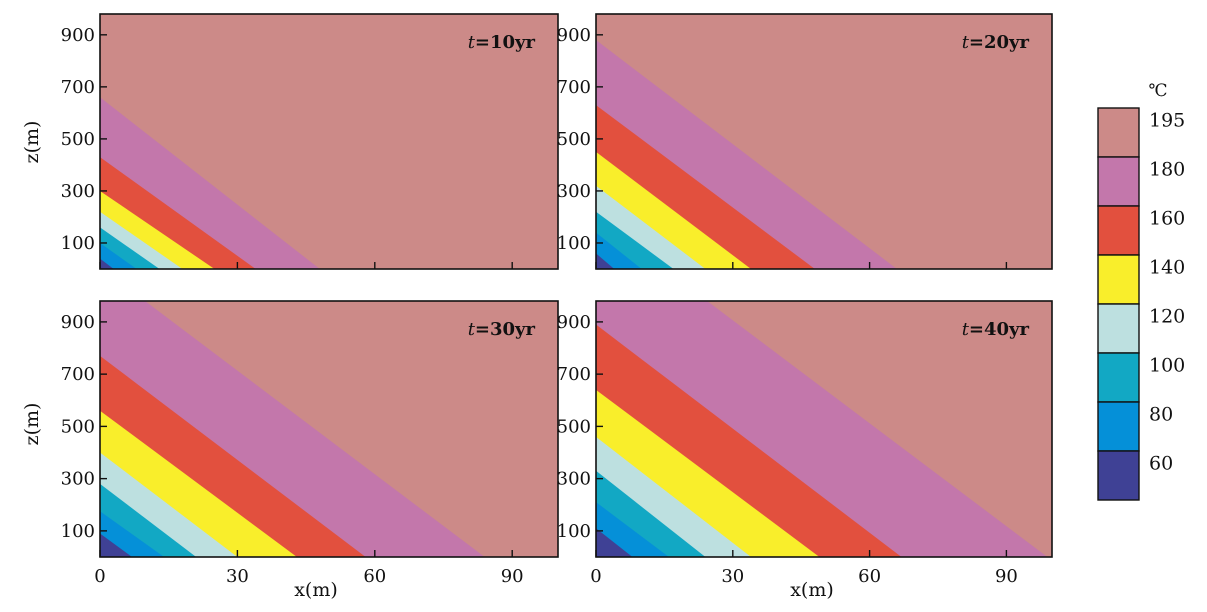  What do you see at coordinates (1167, 219) in the screenshot?
I see `colorbar-label: 160` at bounding box center [1167, 219].